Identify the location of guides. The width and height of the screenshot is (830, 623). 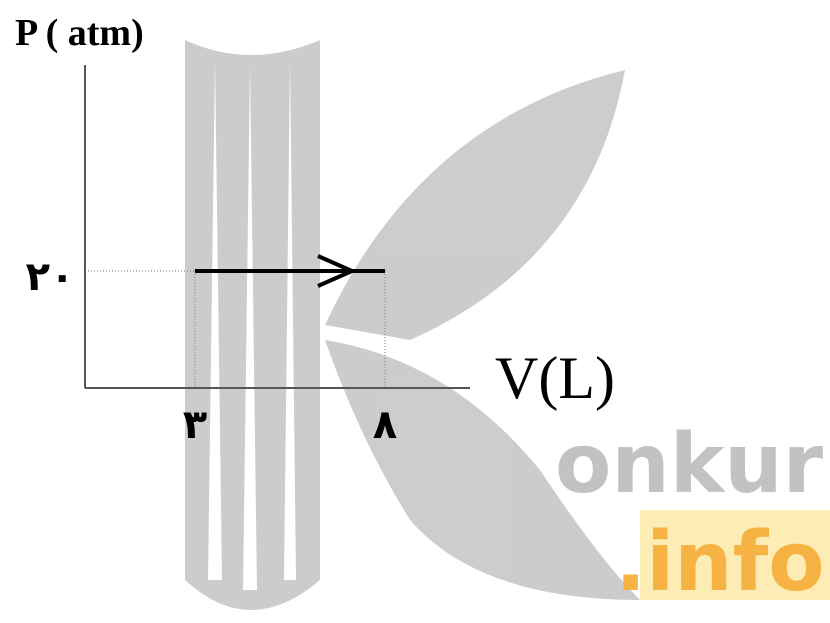
(235, 329).